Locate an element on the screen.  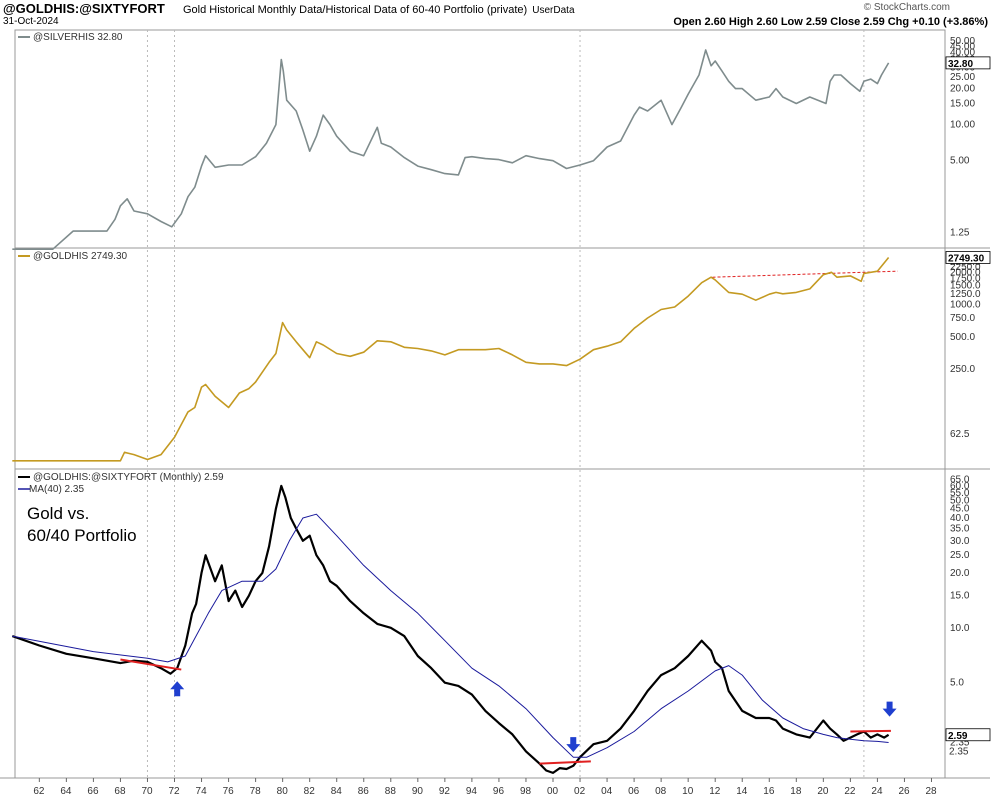
x-tick-label: 24 is located at coordinates (877, 791).